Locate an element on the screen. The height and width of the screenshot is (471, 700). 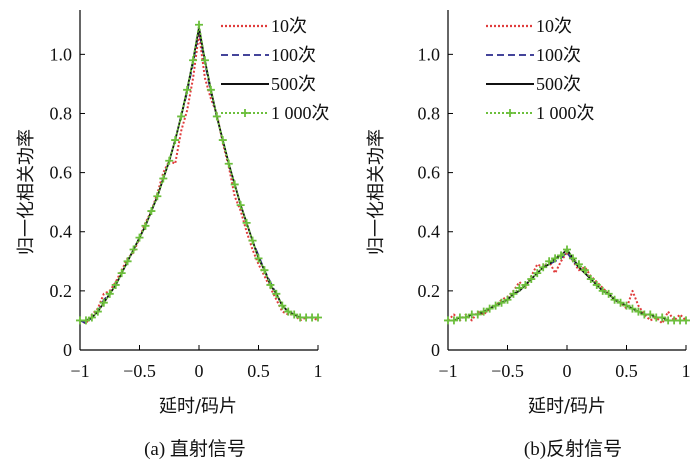
panel-b-ylabel: 归一化相关功率 is located at coordinates (376, 192).